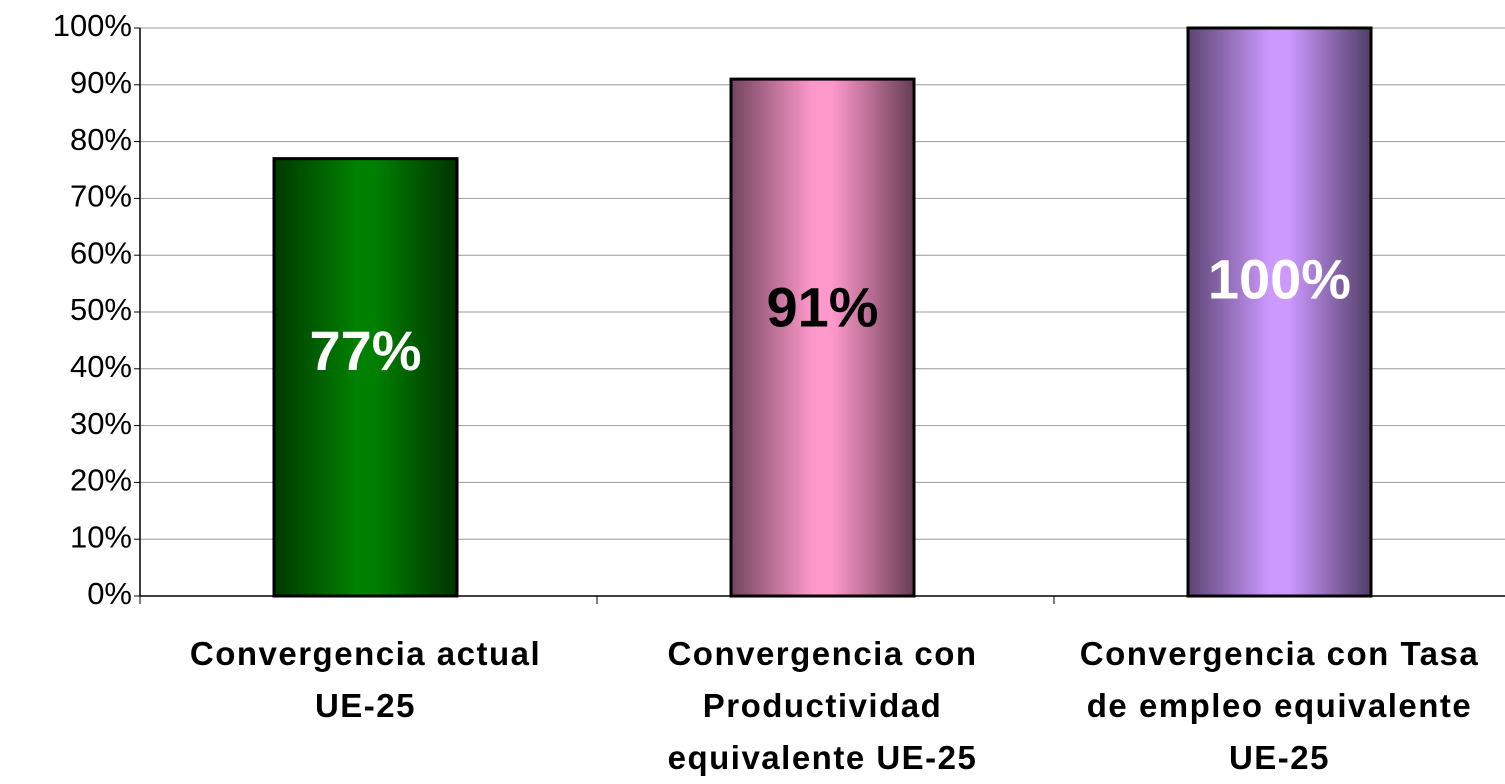 The height and width of the screenshot is (784, 1505). I want to click on value-label: 77%, so click(365, 350).